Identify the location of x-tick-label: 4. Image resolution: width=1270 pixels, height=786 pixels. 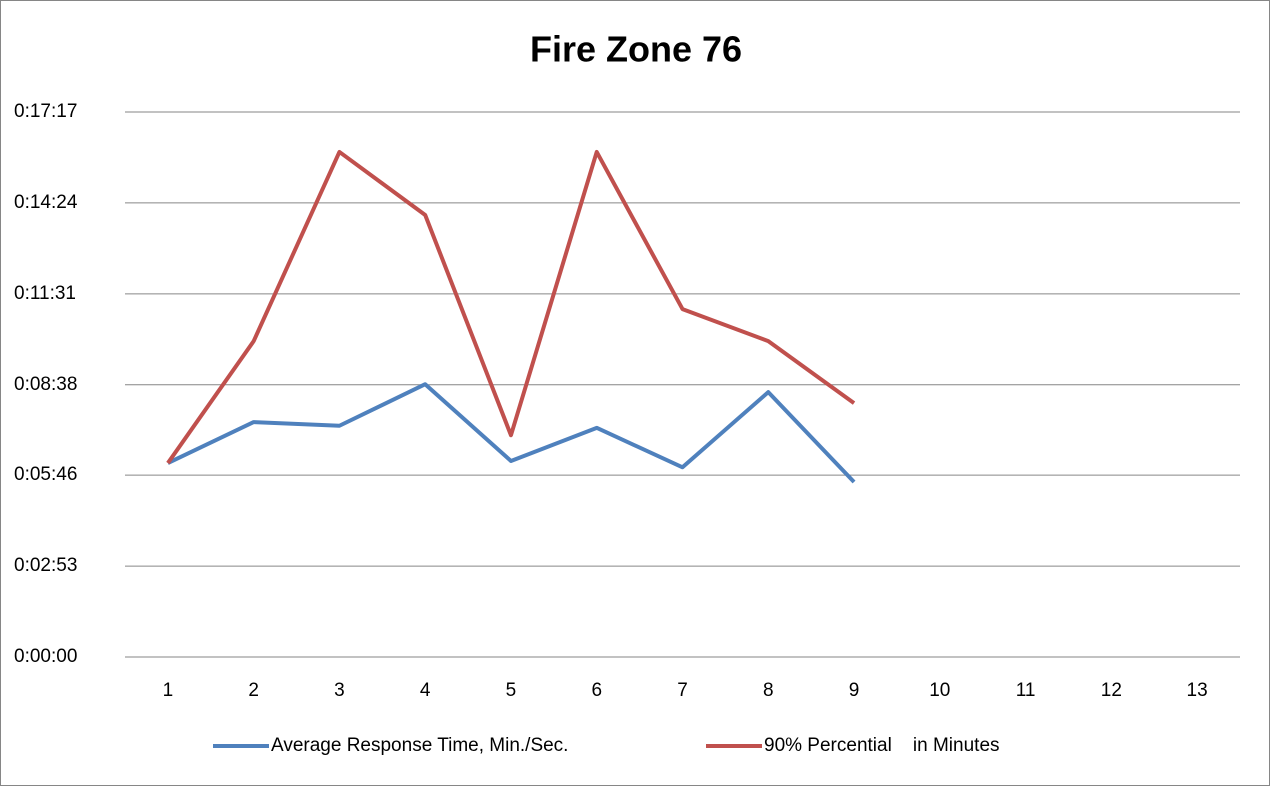
(425, 690).